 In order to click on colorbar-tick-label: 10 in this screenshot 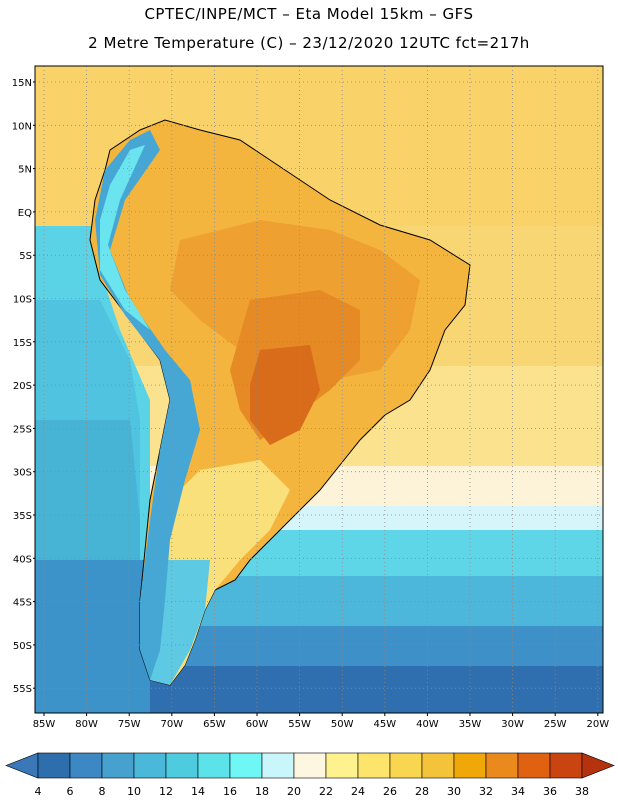, I will do `click(134, 791)`.